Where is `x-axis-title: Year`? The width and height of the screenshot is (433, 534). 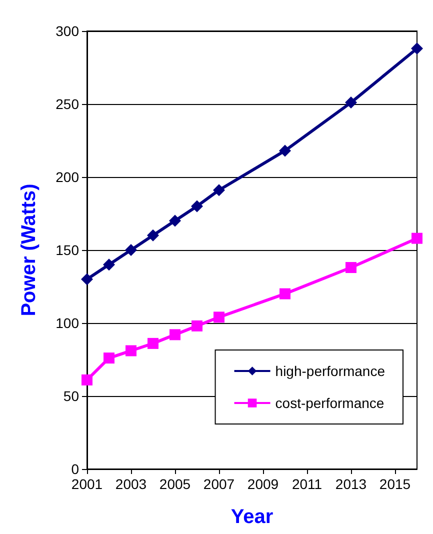 x-axis-title: Year is located at coordinates (252, 517).